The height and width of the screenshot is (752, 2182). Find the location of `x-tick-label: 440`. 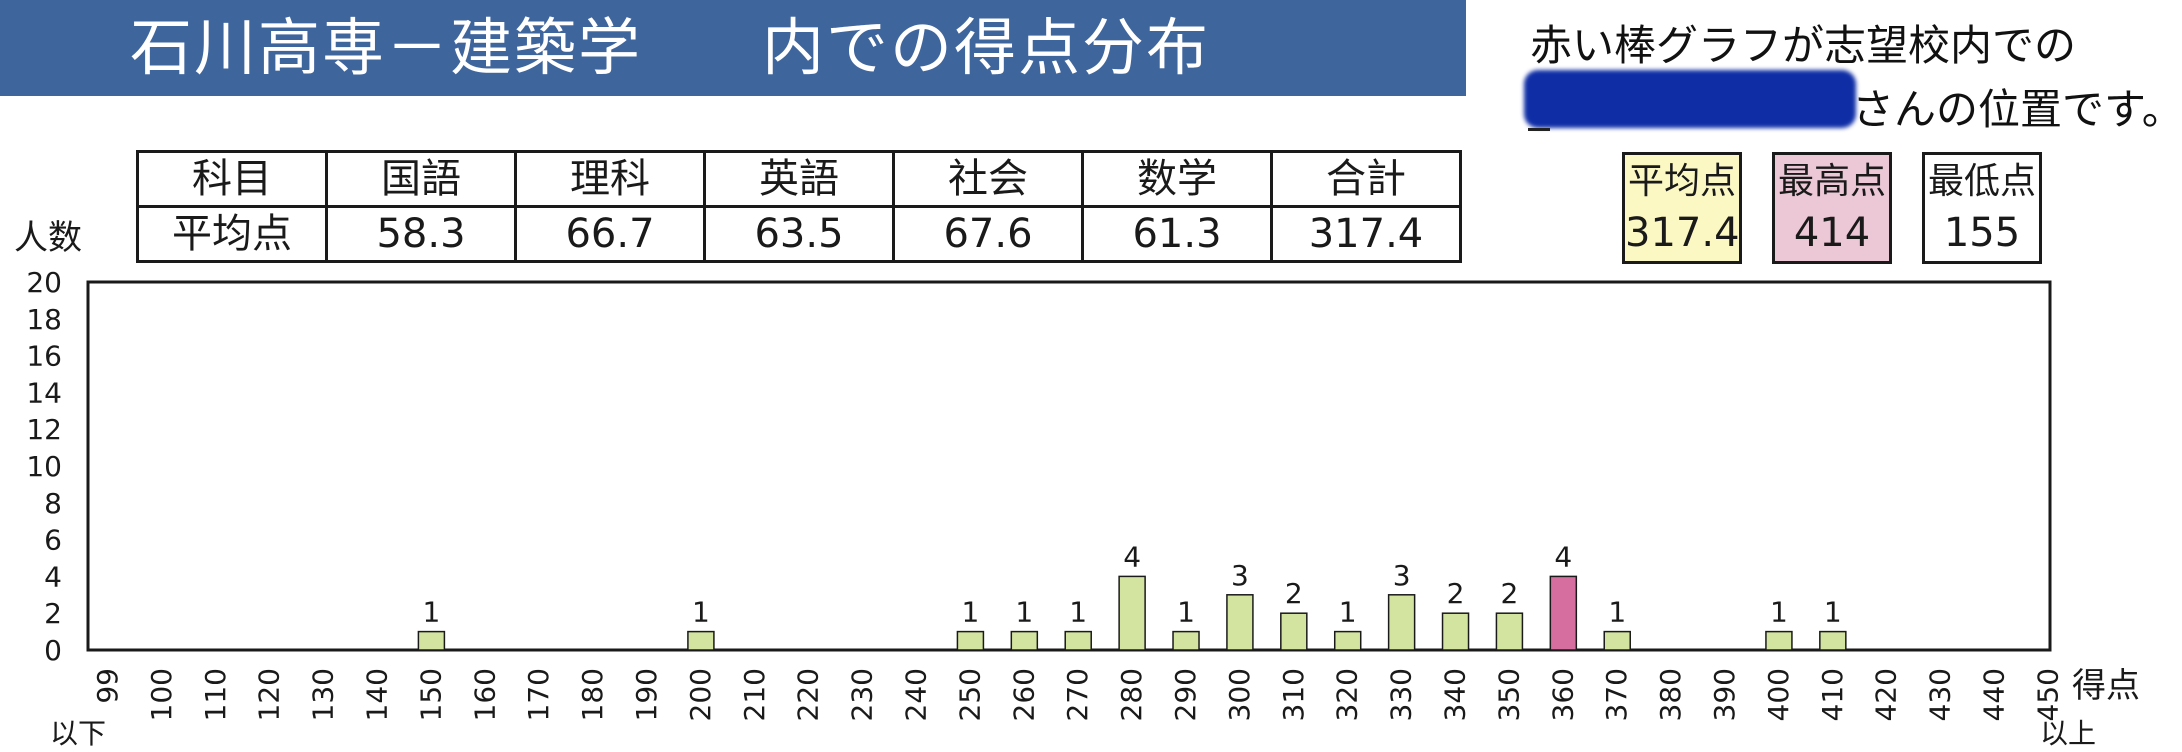

x-tick-label: 440 is located at coordinates (1994, 694).